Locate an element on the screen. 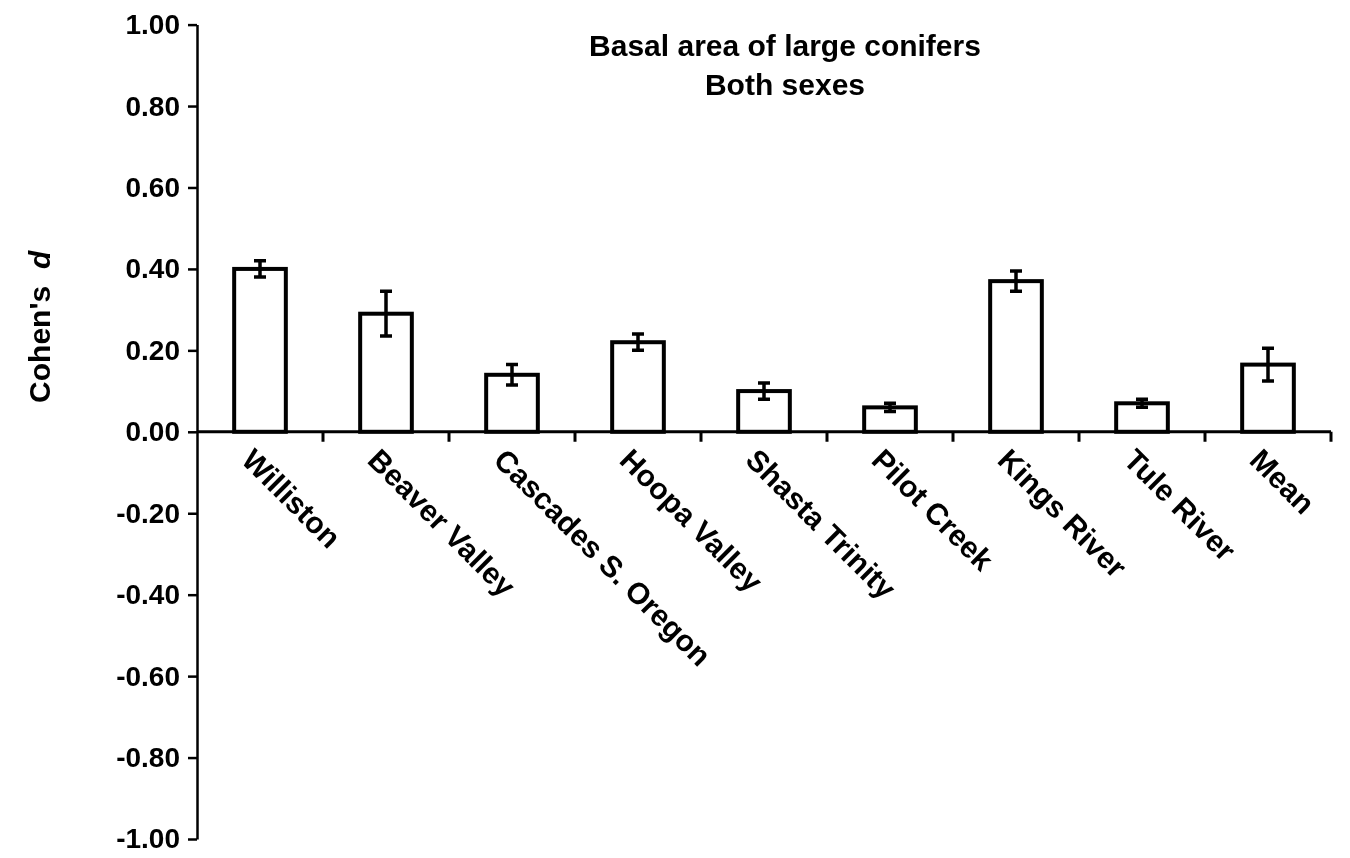 This screenshot has height=858, width=1350. y-tick-label: 0.60 is located at coordinates (152, 187).